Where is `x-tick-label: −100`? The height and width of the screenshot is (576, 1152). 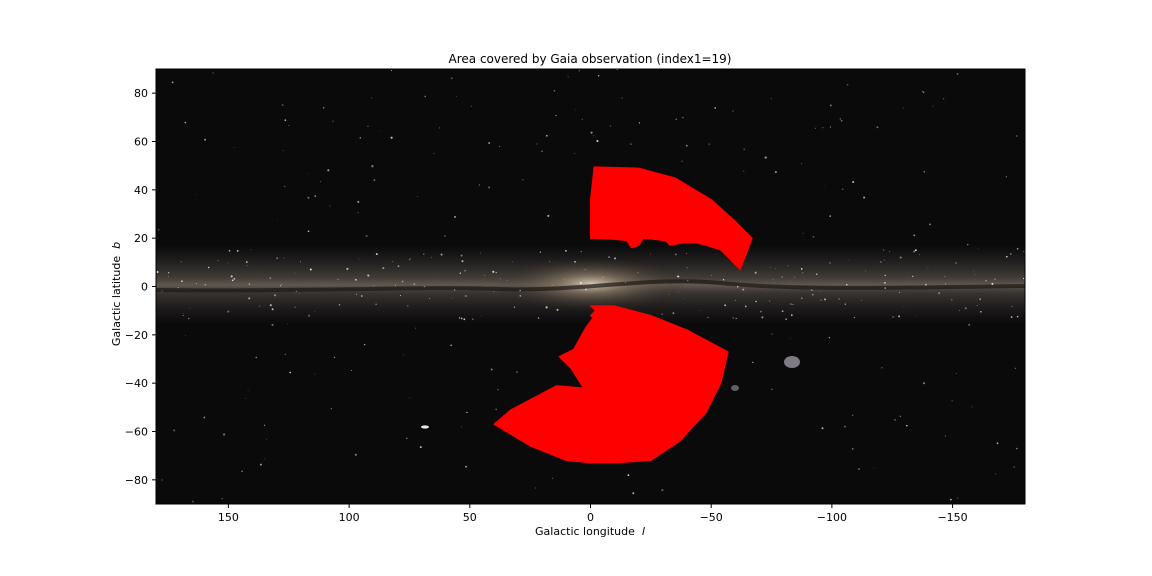
x-tick-label: −100 is located at coordinates (832, 517).